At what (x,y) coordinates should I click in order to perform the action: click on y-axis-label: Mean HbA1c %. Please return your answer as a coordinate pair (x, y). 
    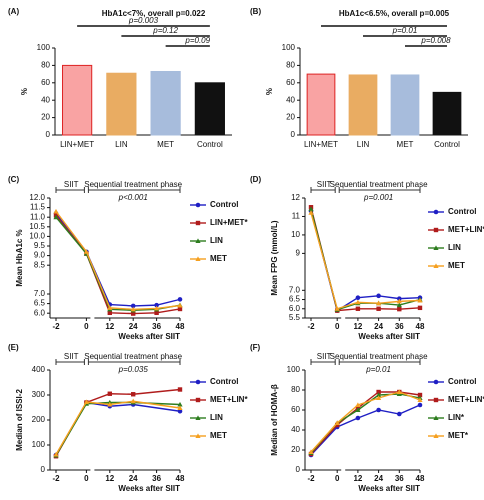
    Looking at the image, I should click on (19, 257).